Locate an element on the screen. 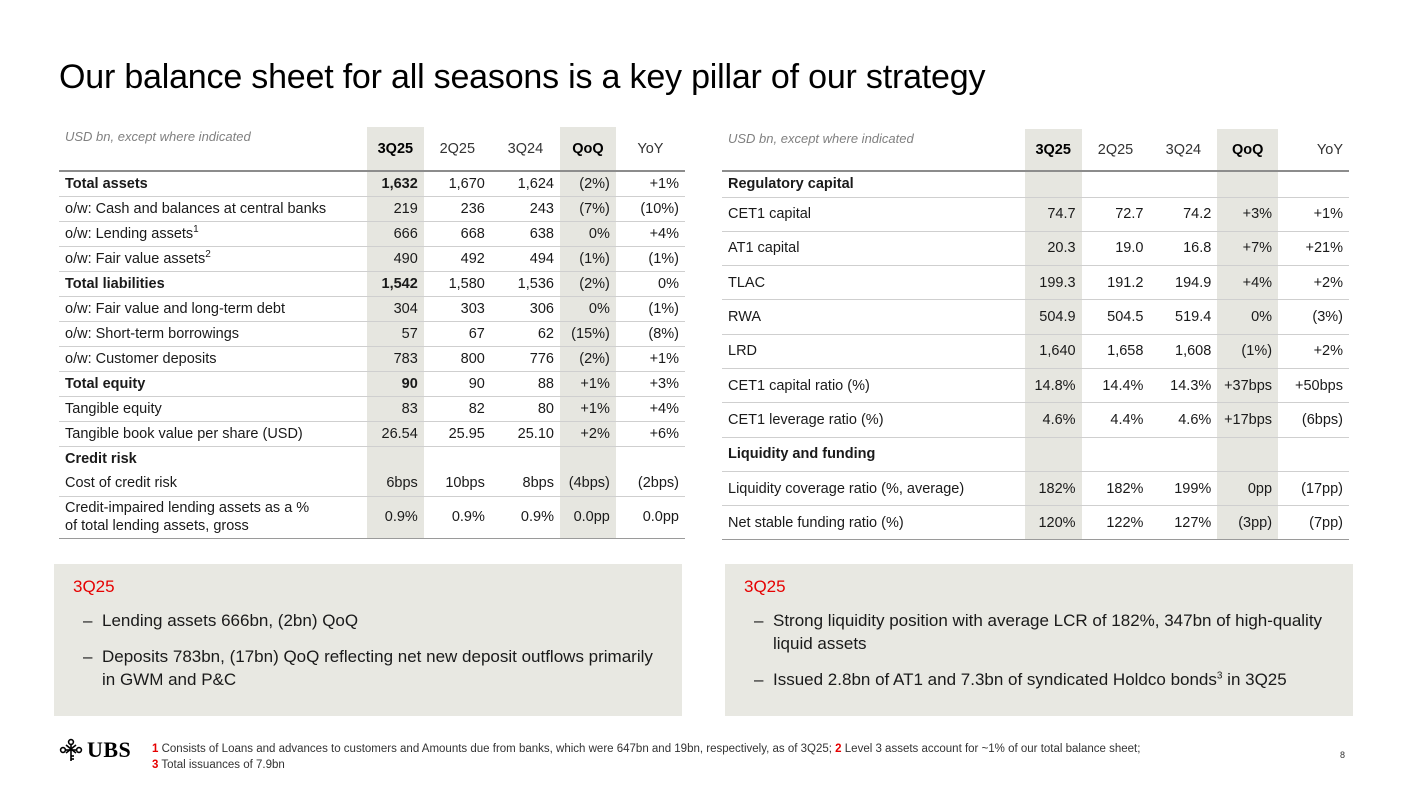 This screenshot has width=1407, height=792. cell-value: 199% is located at coordinates (1183, 489).